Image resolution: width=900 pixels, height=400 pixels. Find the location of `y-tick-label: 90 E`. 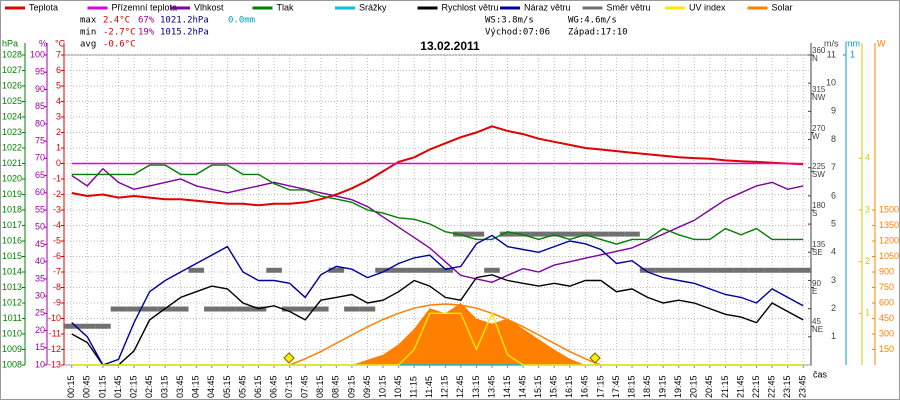

y-tick-label: 90 E is located at coordinates (816, 287).